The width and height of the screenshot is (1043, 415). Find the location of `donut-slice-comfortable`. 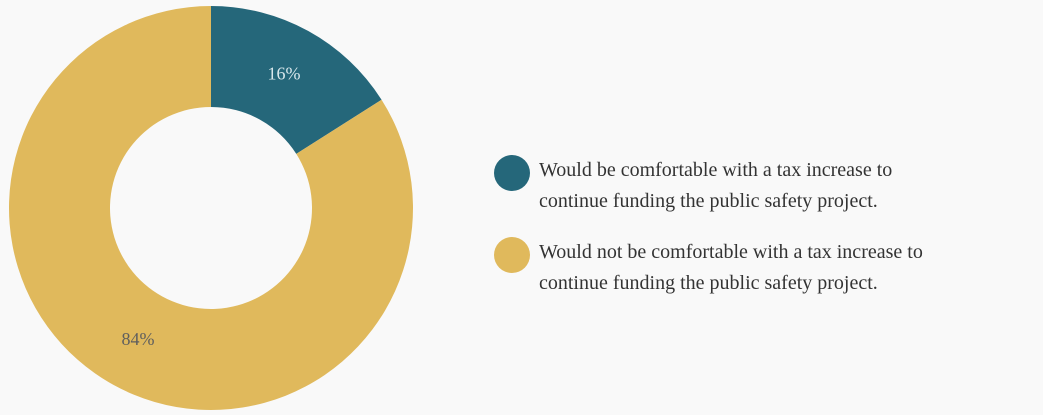

donut-slice-comfortable is located at coordinates (296, 80).